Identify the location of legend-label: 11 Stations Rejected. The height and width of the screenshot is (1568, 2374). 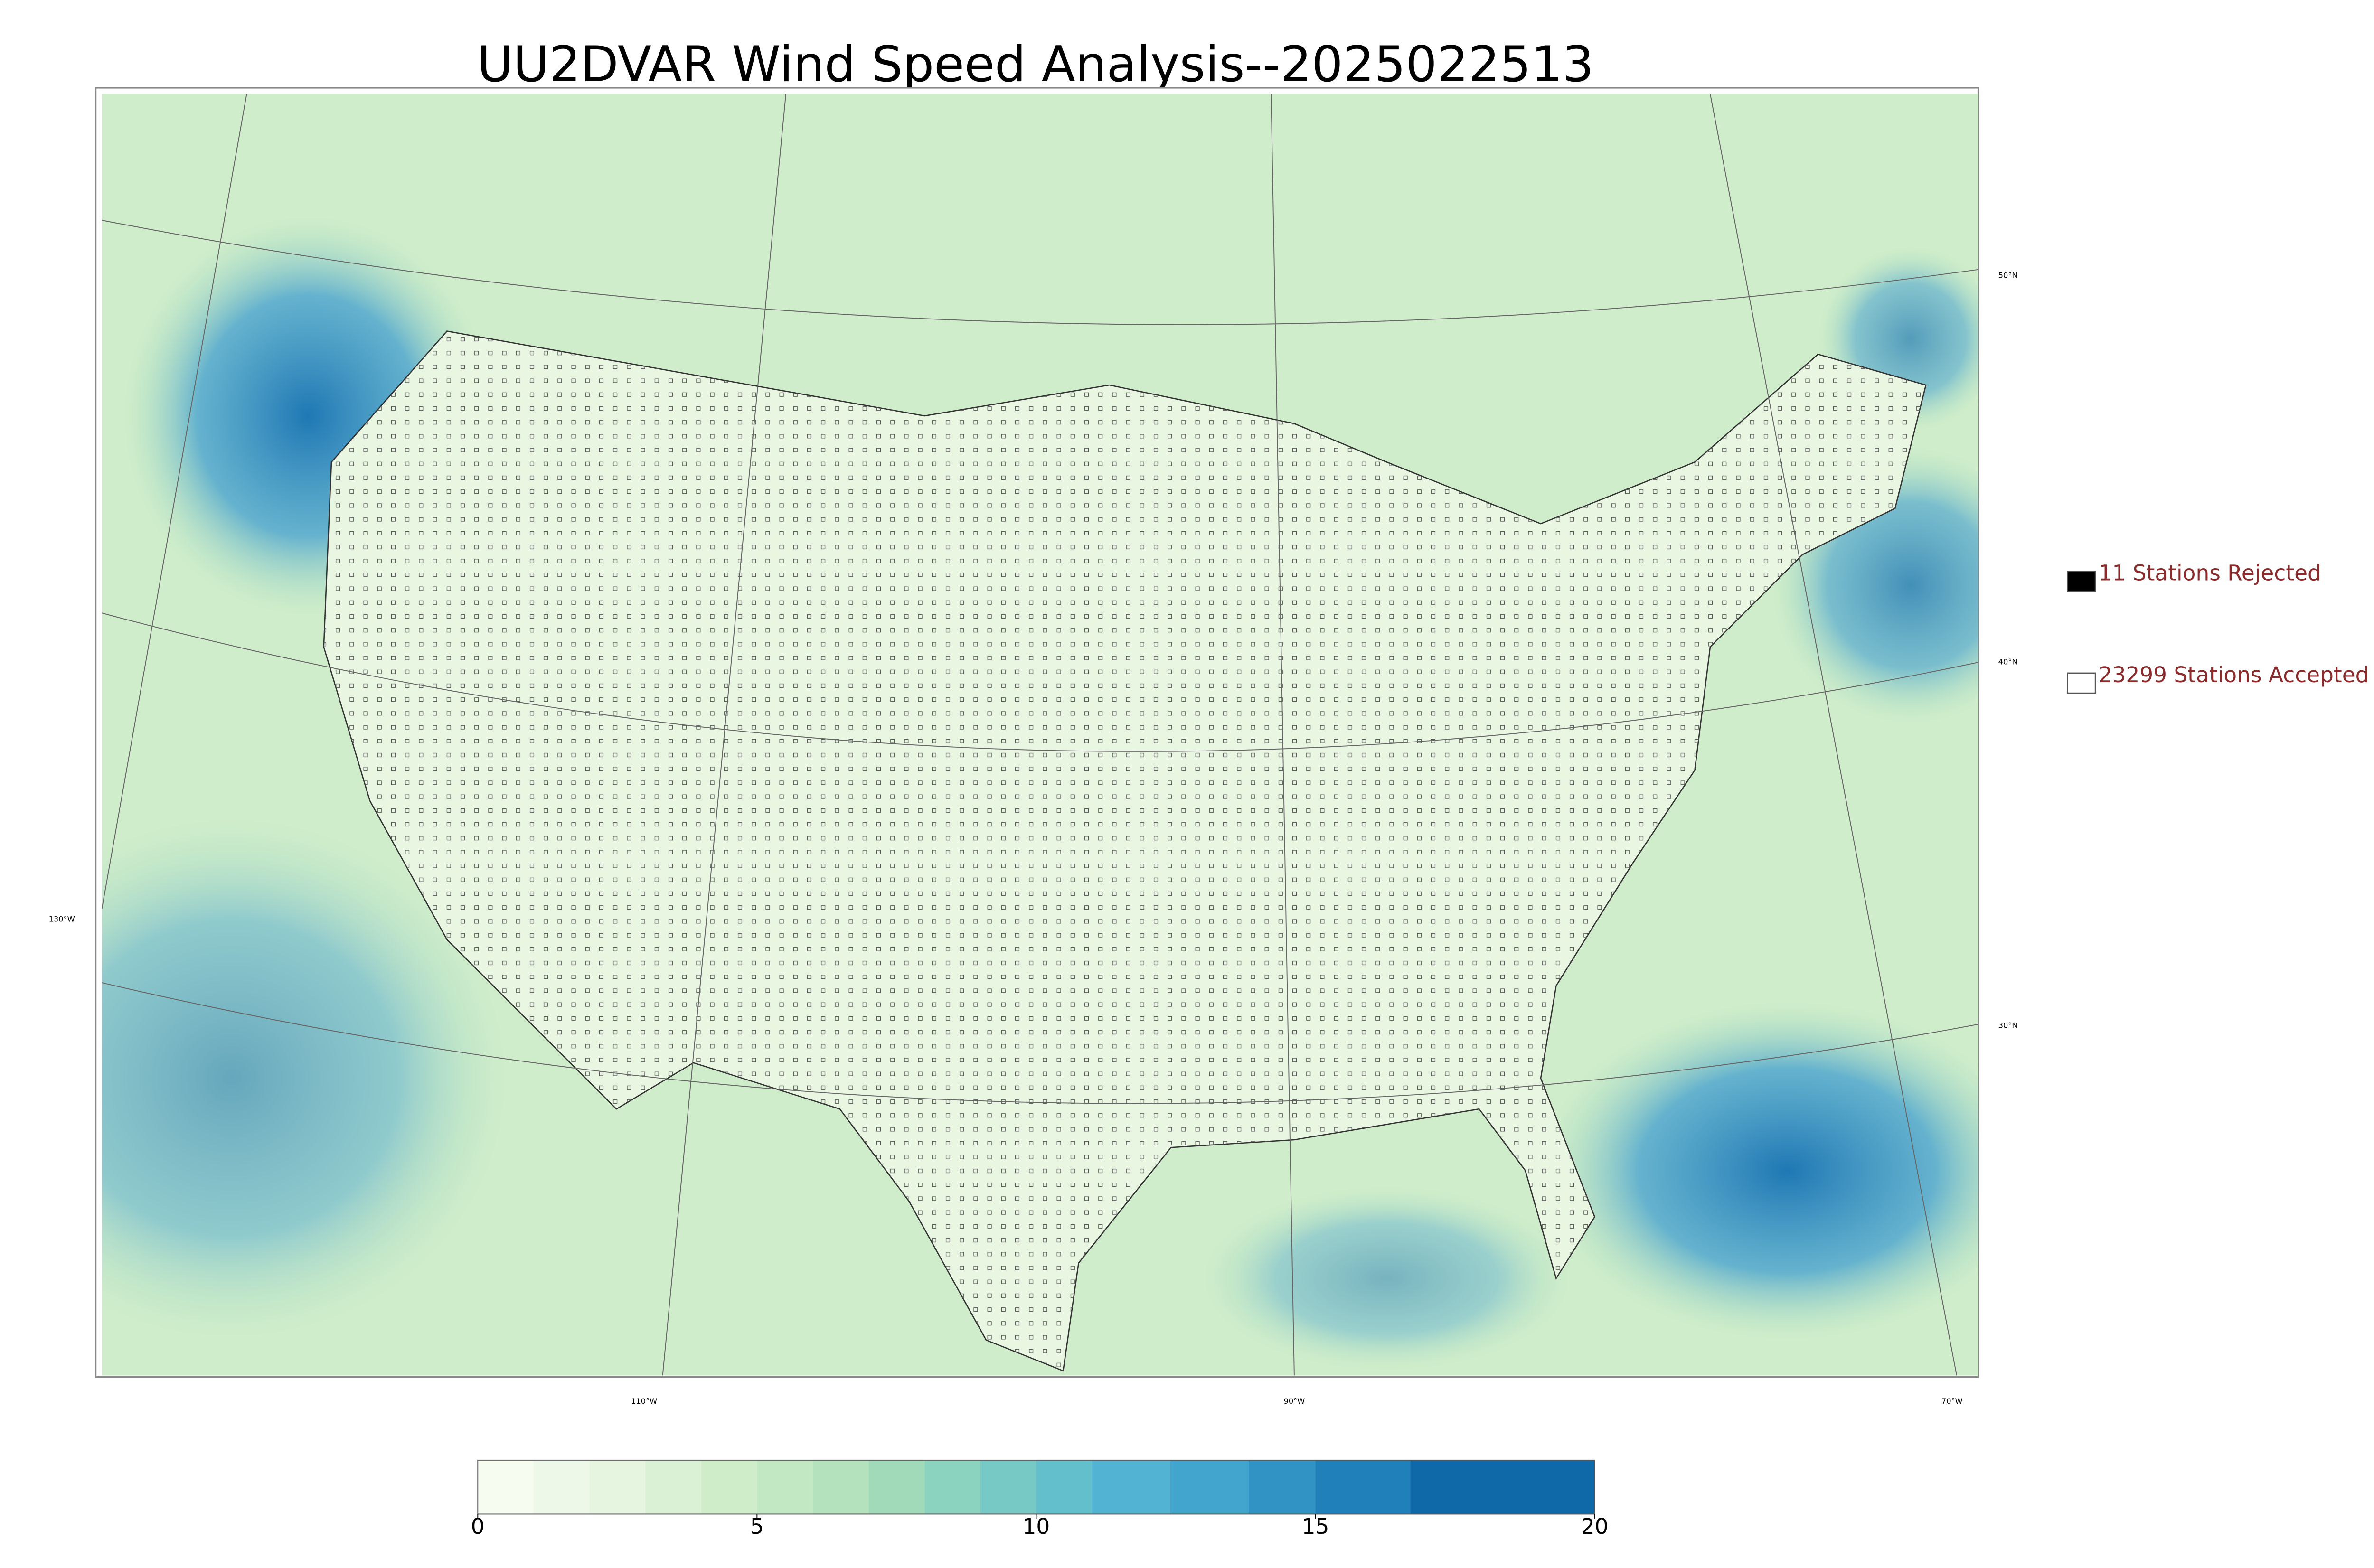
(2210, 573).